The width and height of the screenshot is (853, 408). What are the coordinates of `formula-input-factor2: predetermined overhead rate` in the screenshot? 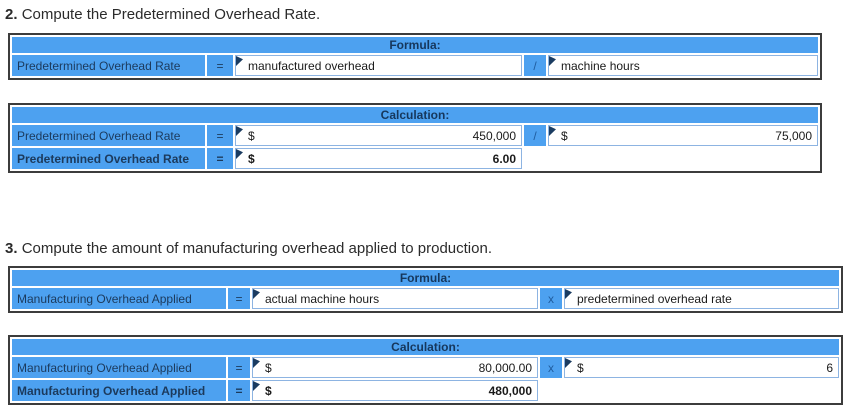 It's located at (701, 298).